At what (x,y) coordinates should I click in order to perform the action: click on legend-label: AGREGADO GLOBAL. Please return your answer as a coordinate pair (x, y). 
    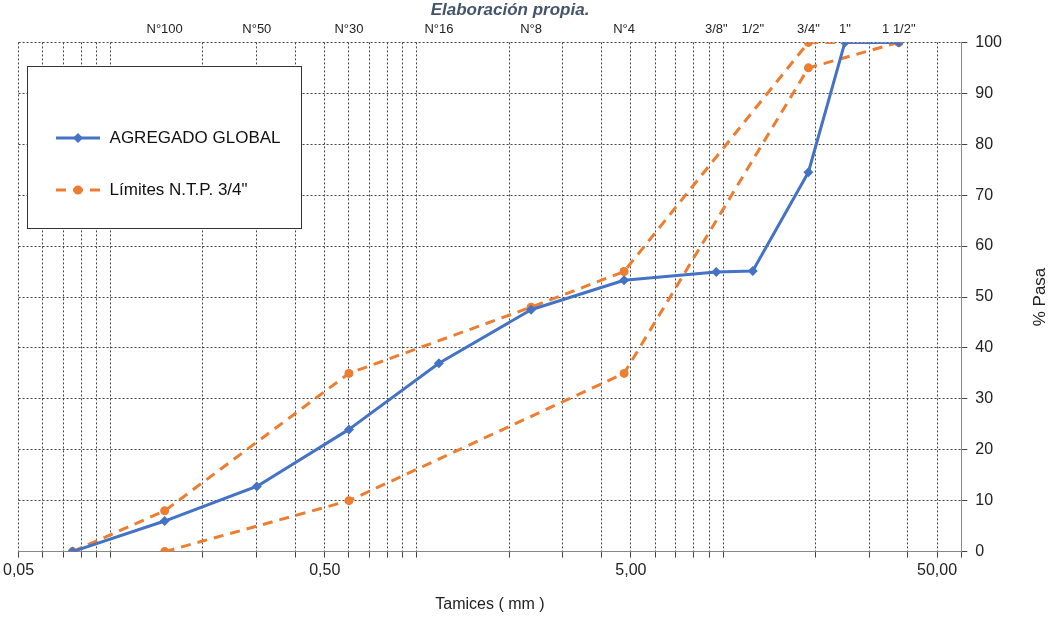
    Looking at the image, I should click on (195, 137).